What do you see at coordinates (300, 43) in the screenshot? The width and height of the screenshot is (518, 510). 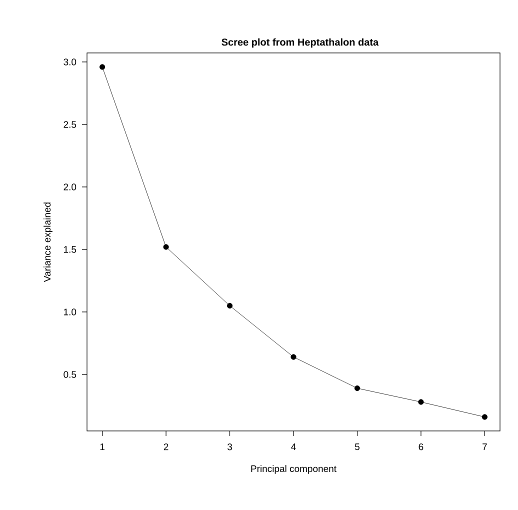 I see `chart-title: Scree plot from Heptathalon data` at bounding box center [300, 43].